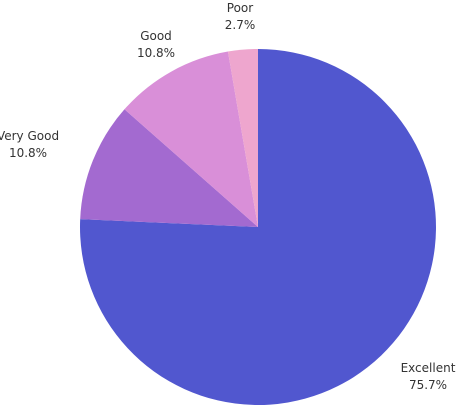 The height and width of the screenshot is (405, 461). What do you see at coordinates (156, 36) in the screenshot?
I see `slice-label-good: Good` at bounding box center [156, 36].